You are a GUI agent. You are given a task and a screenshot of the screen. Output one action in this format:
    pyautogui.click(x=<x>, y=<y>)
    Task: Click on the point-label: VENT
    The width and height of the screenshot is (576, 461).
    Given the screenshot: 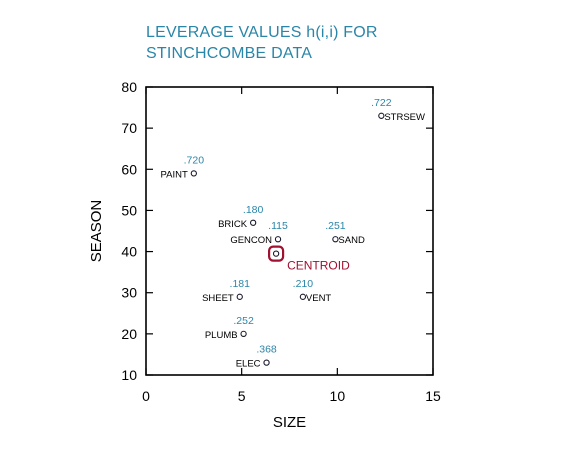 What is the action you would take?
    pyautogui.click(x=319, y=298)
    